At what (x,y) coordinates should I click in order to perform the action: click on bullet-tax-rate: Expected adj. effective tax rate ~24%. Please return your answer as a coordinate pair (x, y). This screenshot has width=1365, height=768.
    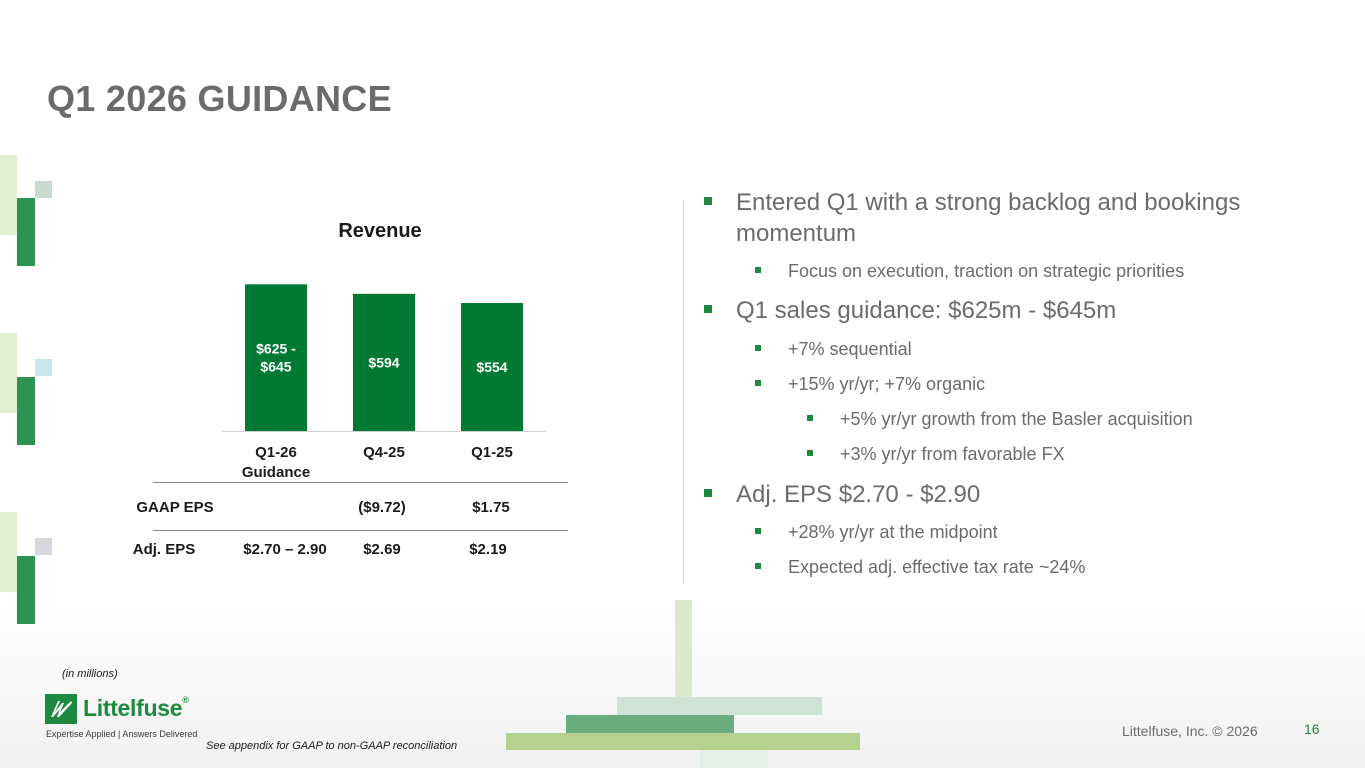
    Looking at the image, I should click on (1035, 567).